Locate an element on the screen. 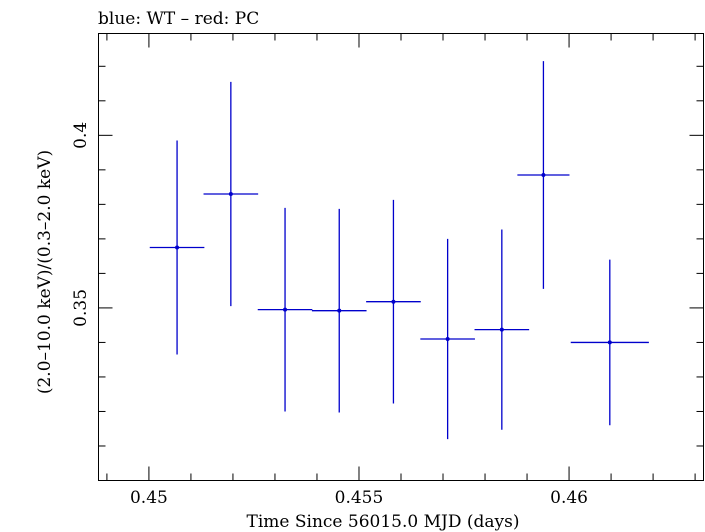 The height and width of the screenshot is (532, 705). x-tick-label: 0.45 is located at coordinates (149, 498).